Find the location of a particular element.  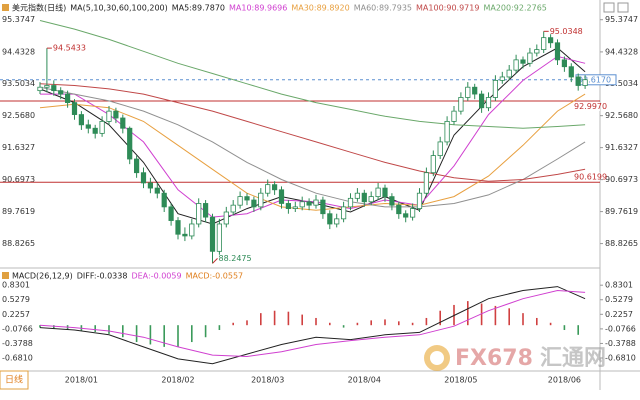

annotation: 95.0348 is located at coordinates (566, 31).